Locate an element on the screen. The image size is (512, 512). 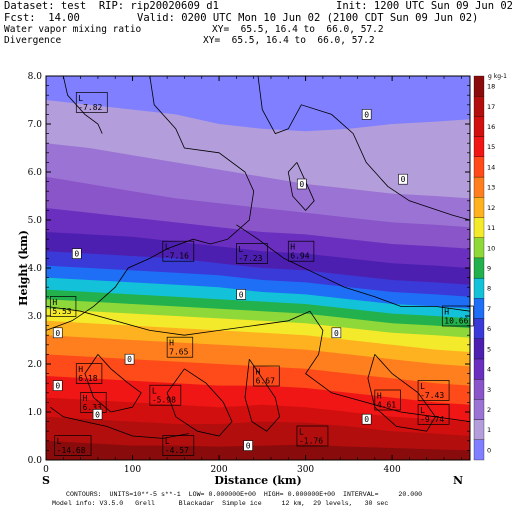
extremum-type-14: L is located at coordinates (59, 441).